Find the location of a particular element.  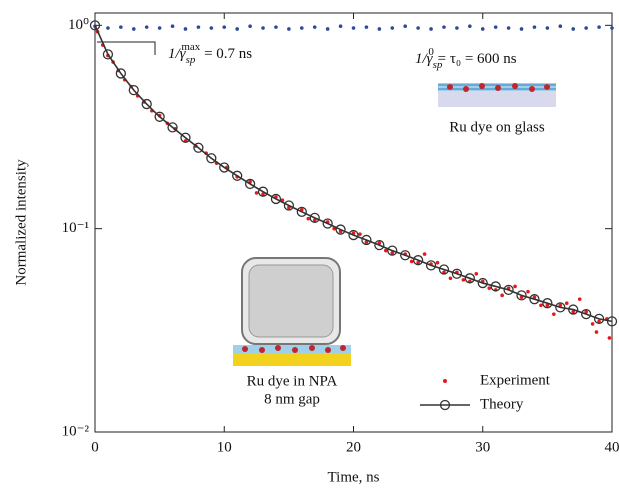

x-tick-label: 20 is located at coordinates (353, 447).